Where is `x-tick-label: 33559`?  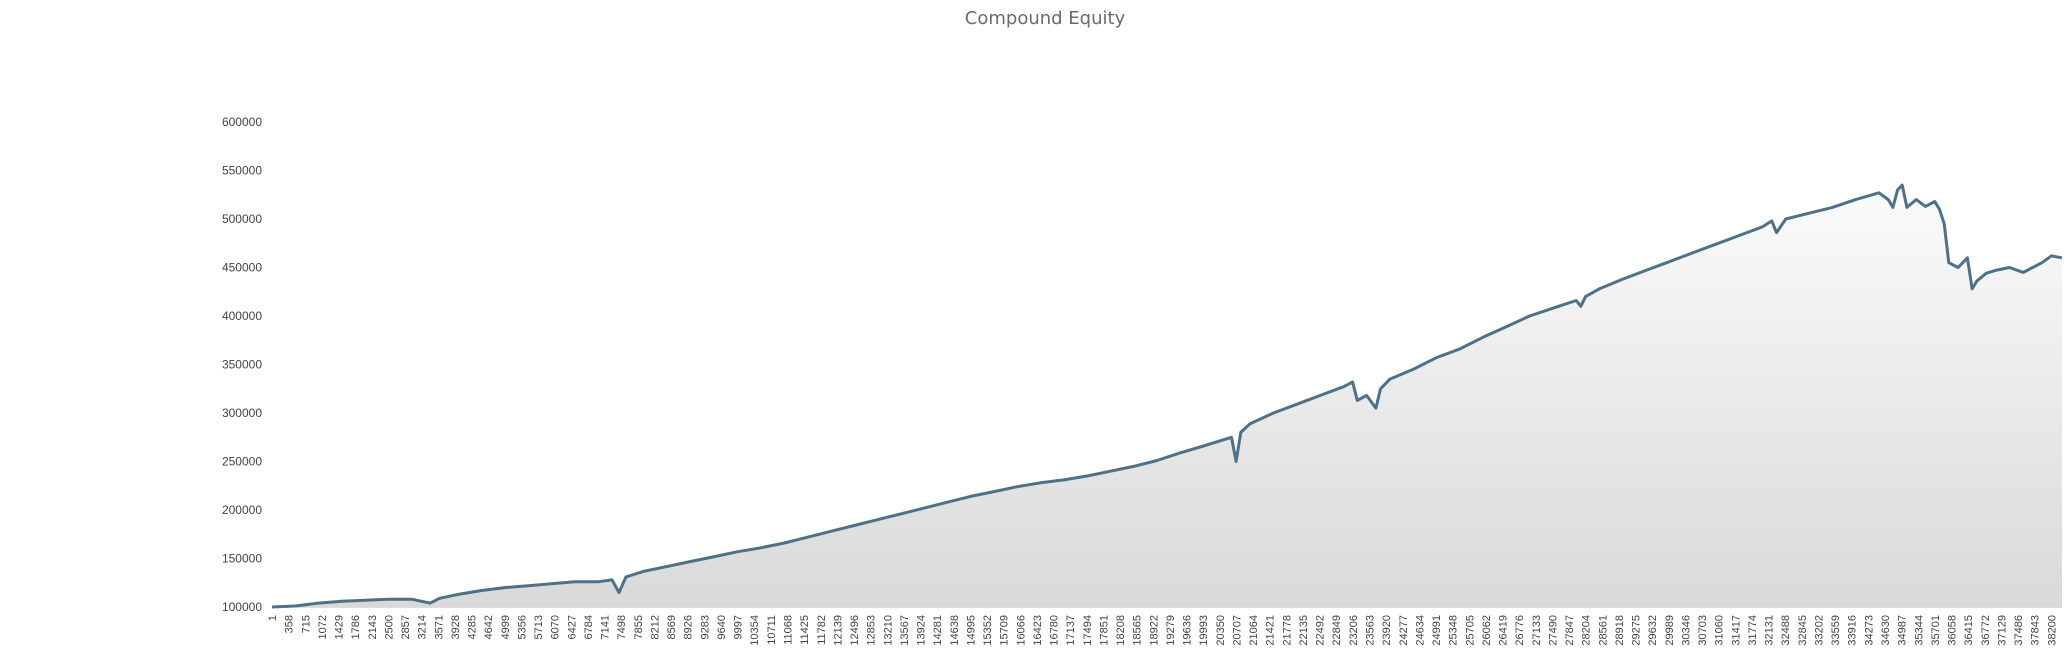 x-tick-label: 33559 is located at coordinates (1836, 630).